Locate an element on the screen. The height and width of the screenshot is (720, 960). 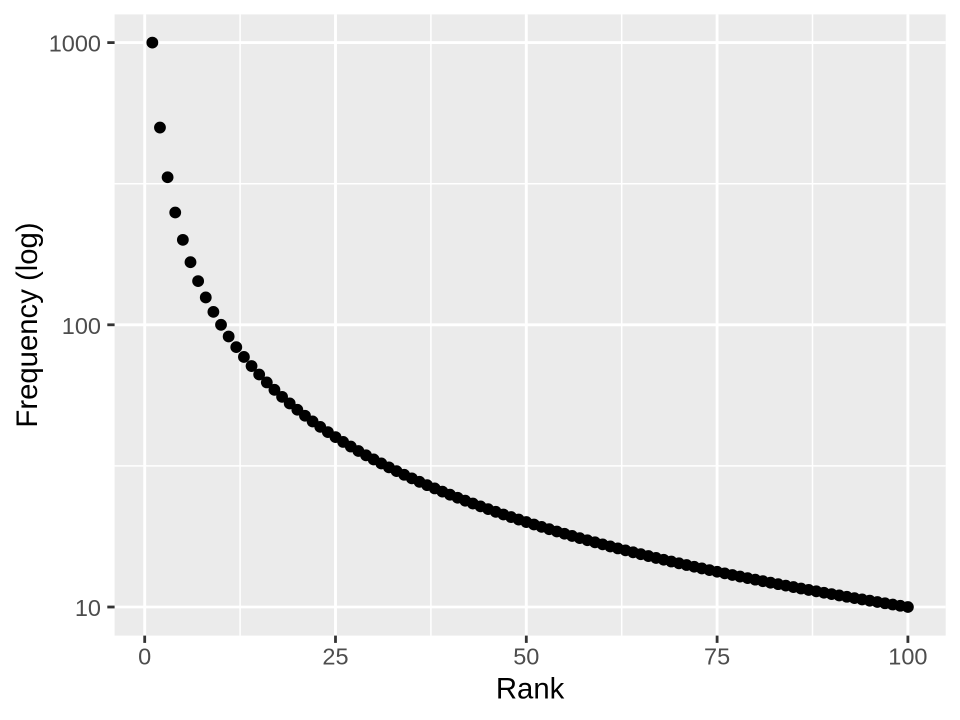
svg-text: 25 is located at coordinates (335, 657).